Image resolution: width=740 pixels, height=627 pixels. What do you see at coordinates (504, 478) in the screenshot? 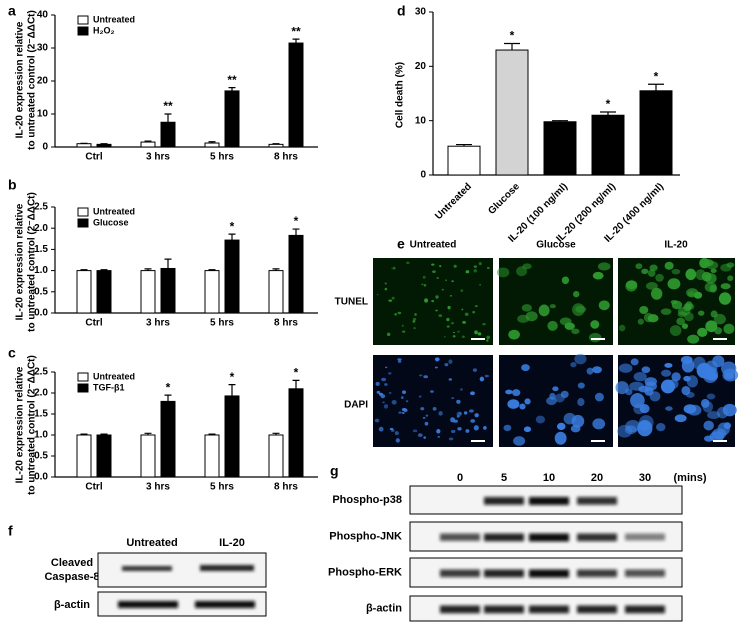
I see `time-label: 5` at bounding box center [504, 478].